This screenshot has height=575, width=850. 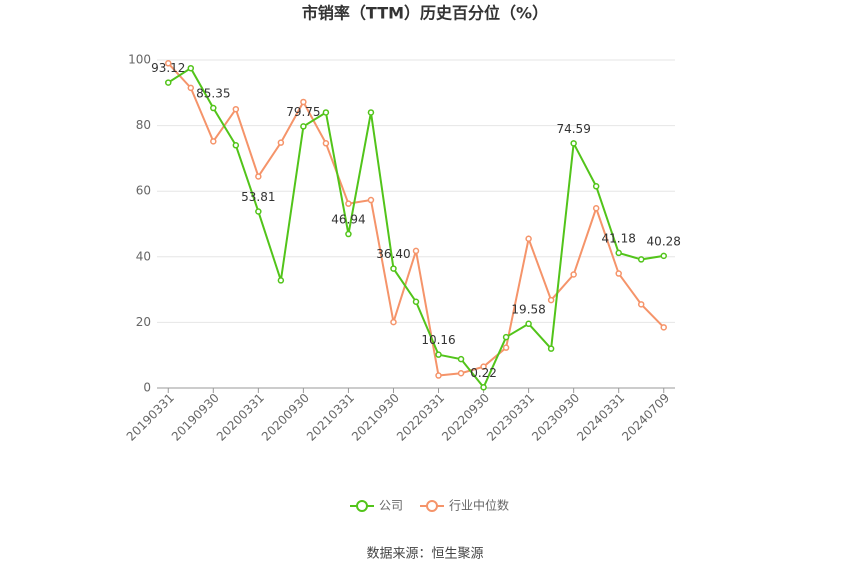 What do you see at coordinates (479, 505) in the screenshot?
I see `legend-label: 行业中位数` at bounding box center [479, 505].